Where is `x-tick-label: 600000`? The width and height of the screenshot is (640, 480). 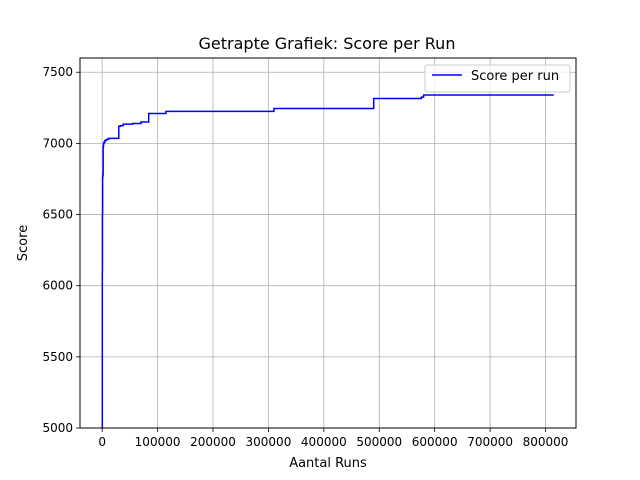
x-tick-label: 600000 is located at coordinates (435, 442).